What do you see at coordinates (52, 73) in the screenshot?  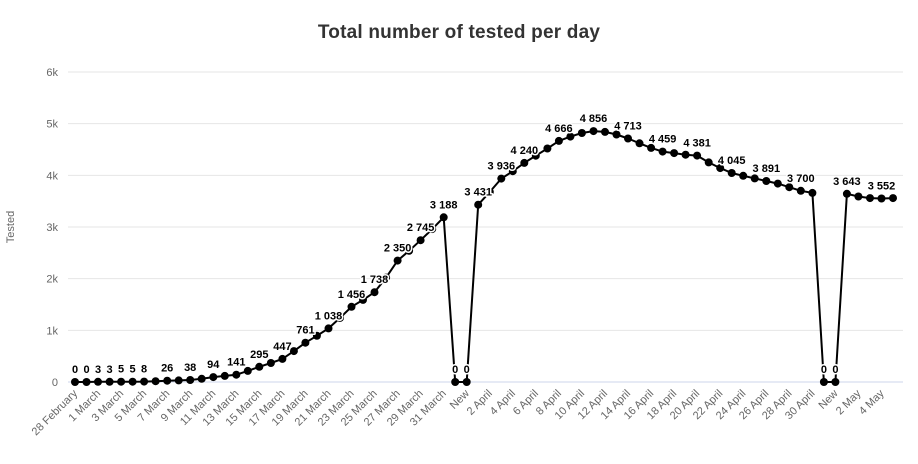 I see `y-axis-tick-label: 6k` at bounding box center [52, 73].